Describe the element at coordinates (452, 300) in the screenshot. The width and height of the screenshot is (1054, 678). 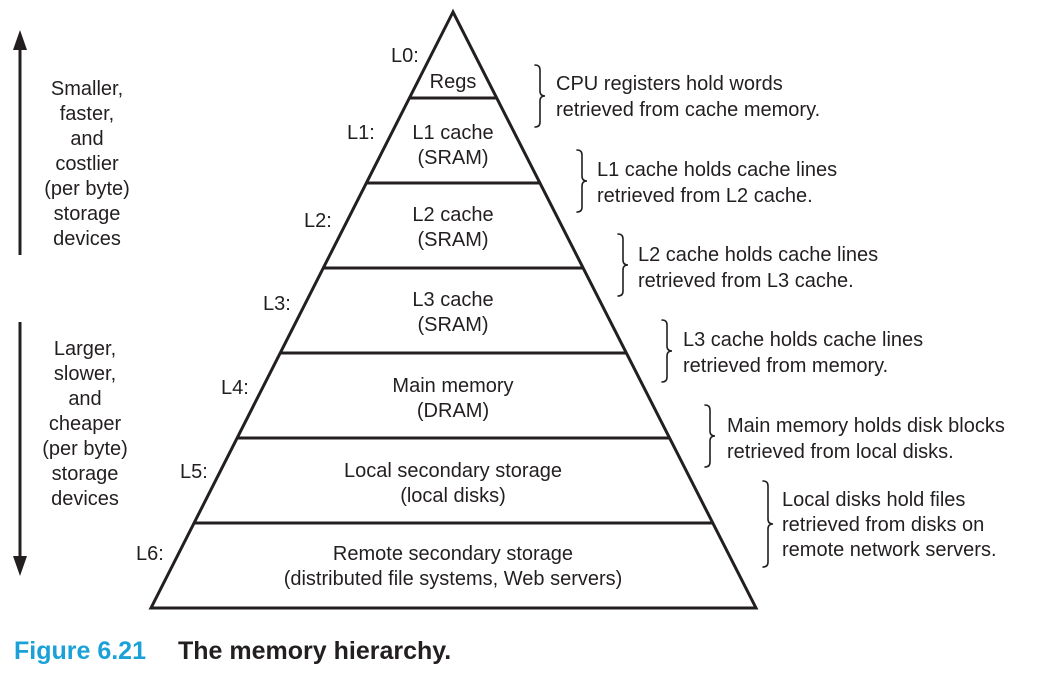
I see `tier-text: L3 cache` at that location.